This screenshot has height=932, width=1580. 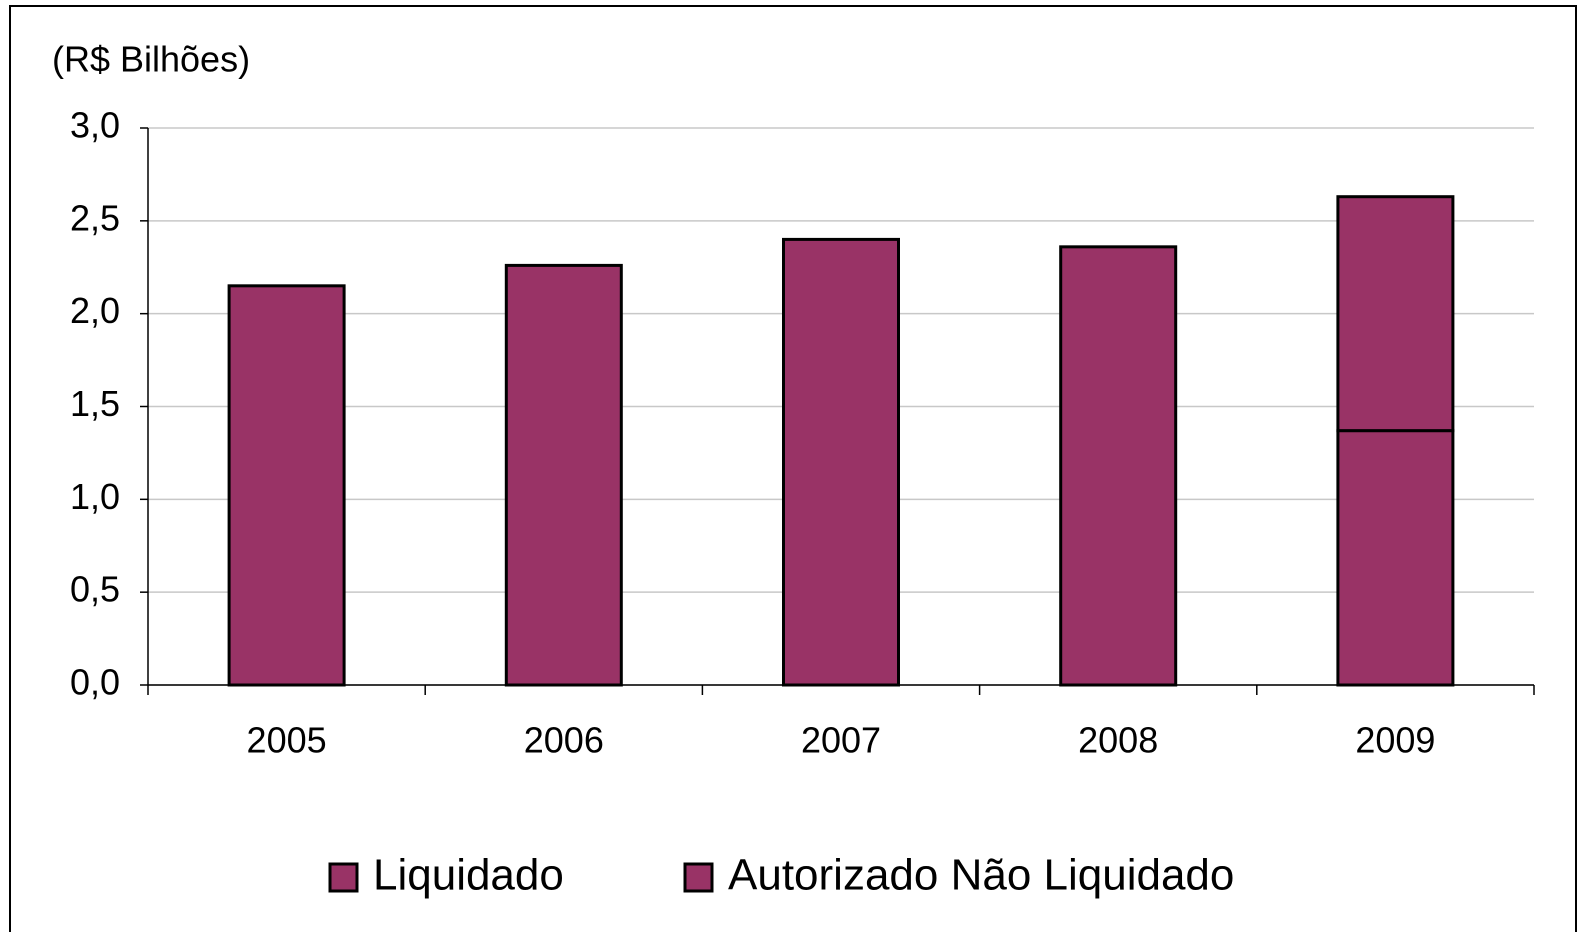 What do you see at coordinates (981, 875) in the screenshot?
I see `legend-label: Autorizado Não Liquidado` at bounding box center [981, 875].